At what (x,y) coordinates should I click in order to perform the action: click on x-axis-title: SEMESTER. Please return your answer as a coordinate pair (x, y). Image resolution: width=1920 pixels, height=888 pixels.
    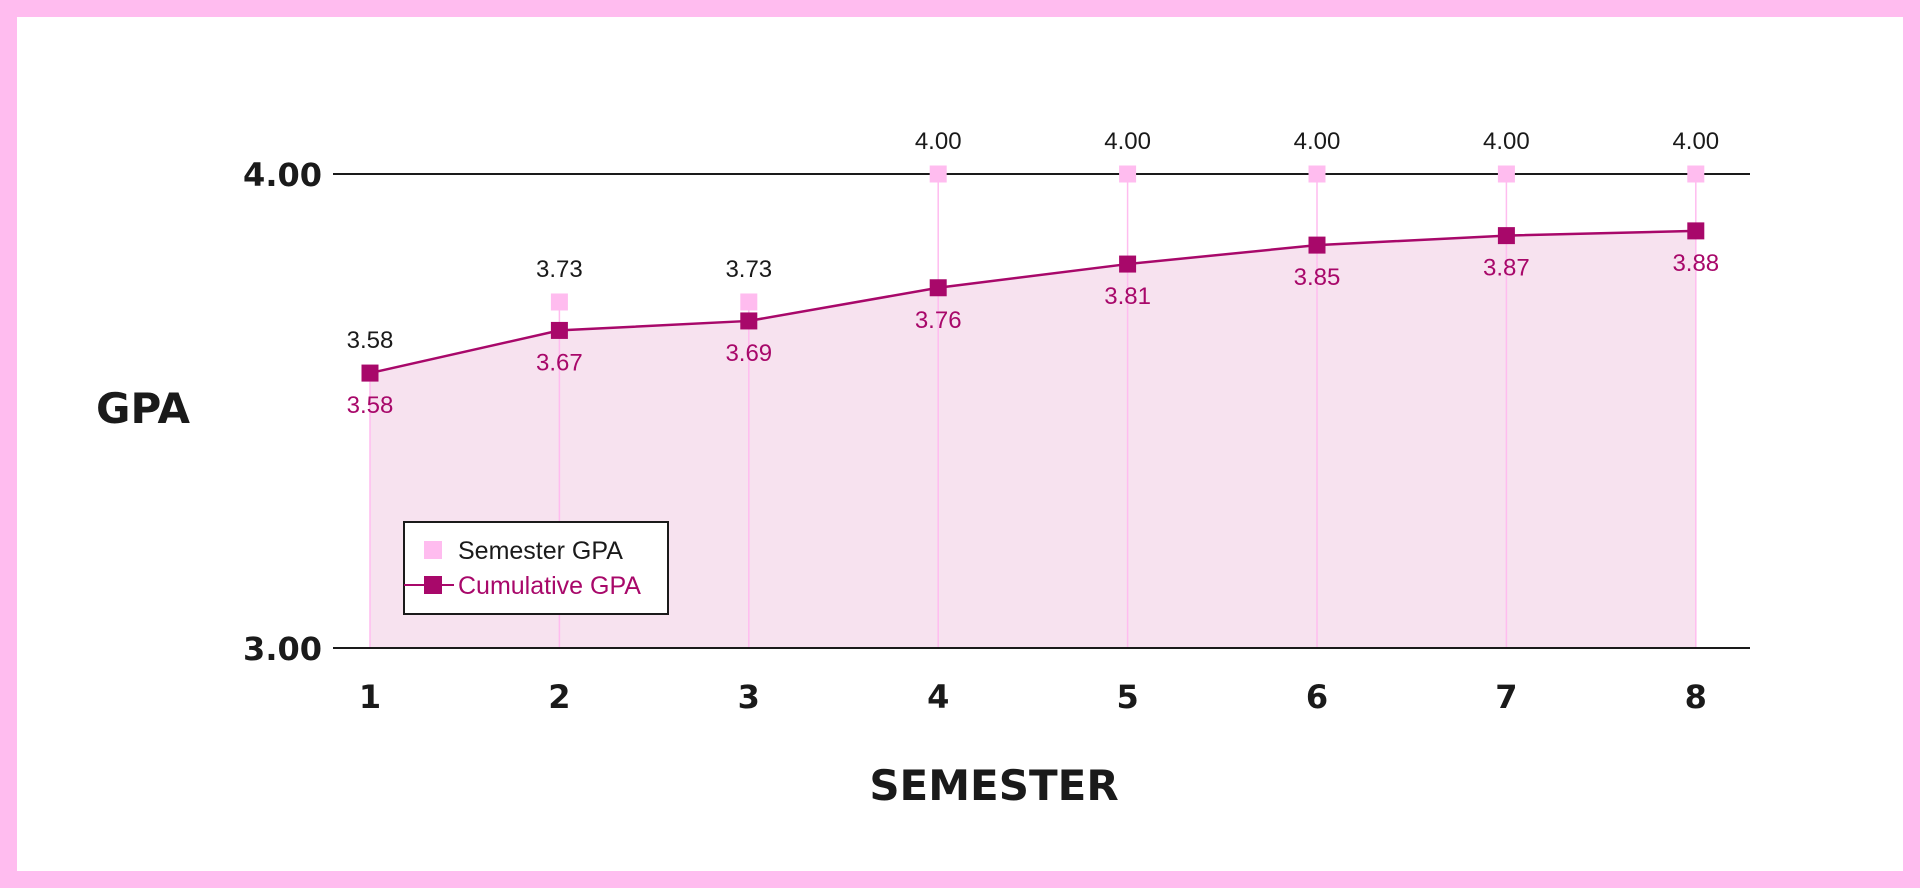
    Looking at the image, I should click on (993, 785).